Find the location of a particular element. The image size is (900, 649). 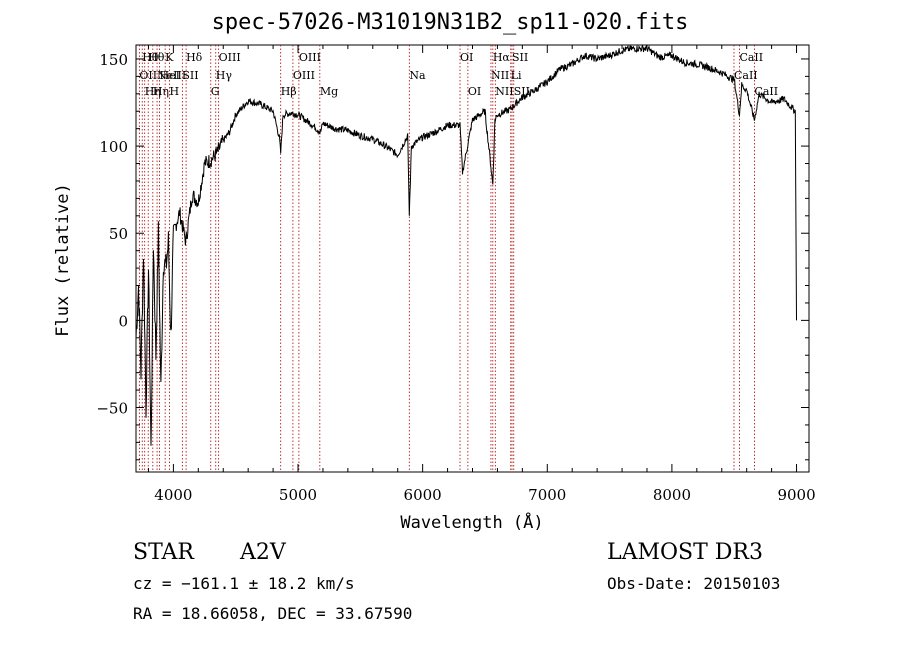

line-marker-label-20: OI is located at coordinates (474, 91).